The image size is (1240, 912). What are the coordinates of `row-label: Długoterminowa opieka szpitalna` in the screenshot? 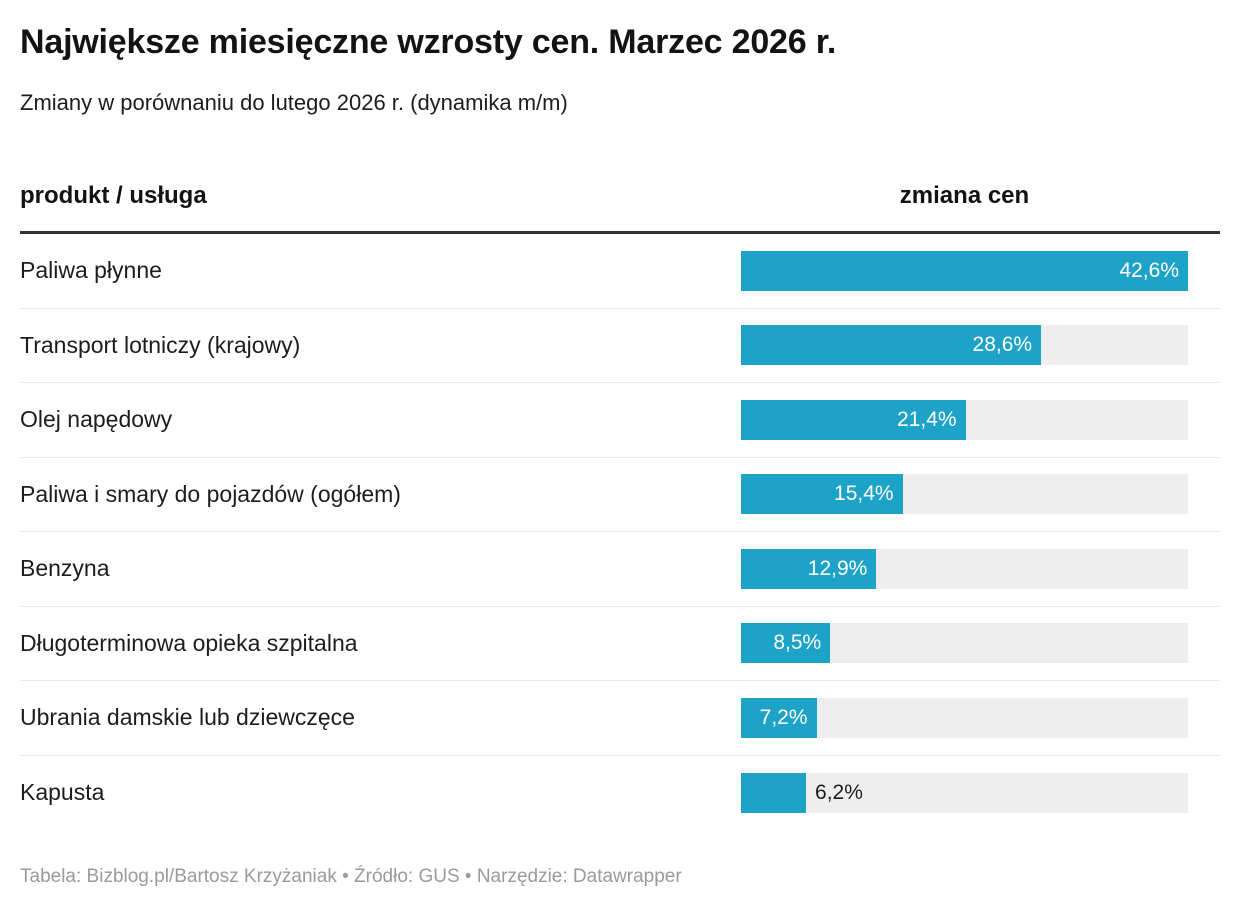 It's located at (189, 642).